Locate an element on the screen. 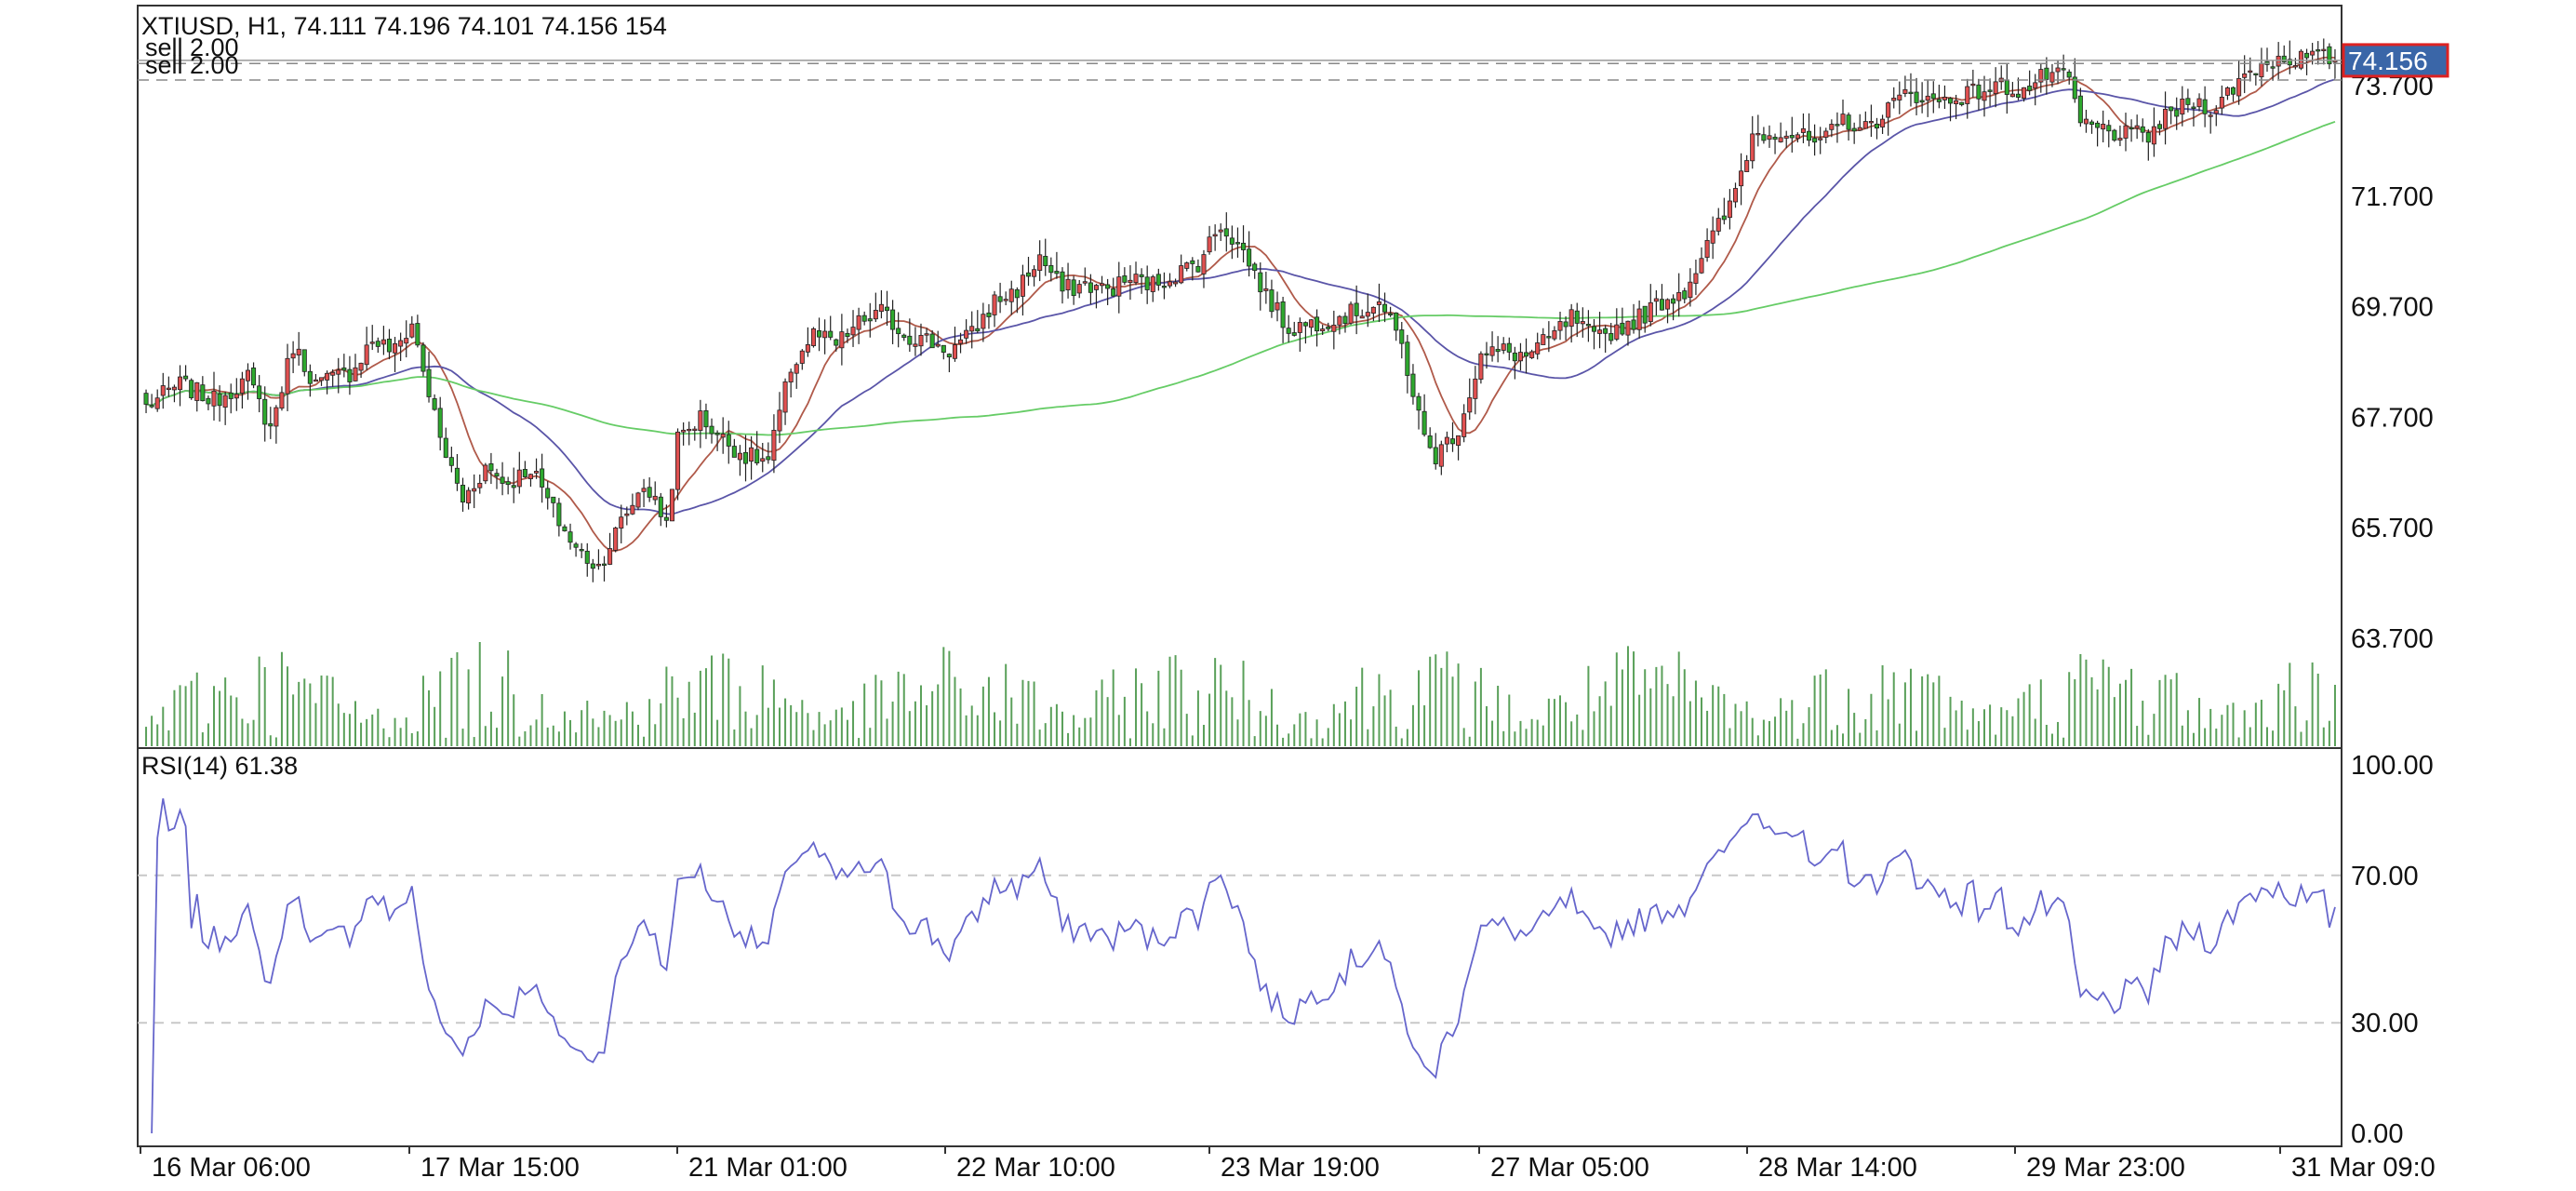  time-tick-0: 16 Mar 06:00 is located at coordinates (231, 1168).